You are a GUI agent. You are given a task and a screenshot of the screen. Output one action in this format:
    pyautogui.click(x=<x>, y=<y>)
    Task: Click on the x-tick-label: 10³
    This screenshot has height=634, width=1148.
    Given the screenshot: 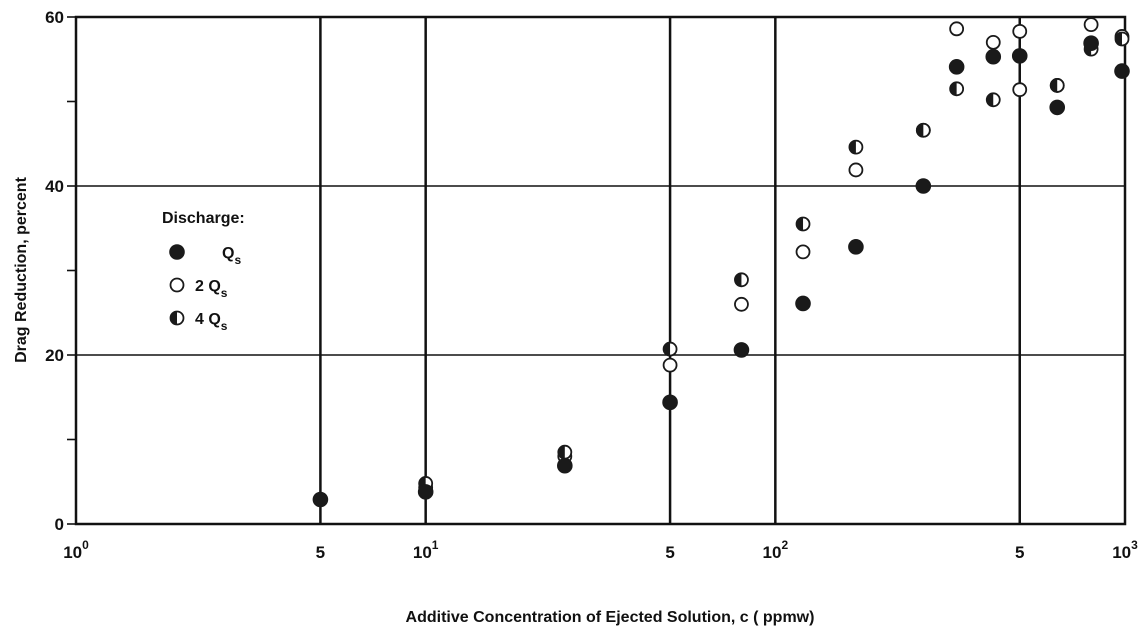 What is the action you would take?
    pyautogui.click(x=1125, y=550)
    